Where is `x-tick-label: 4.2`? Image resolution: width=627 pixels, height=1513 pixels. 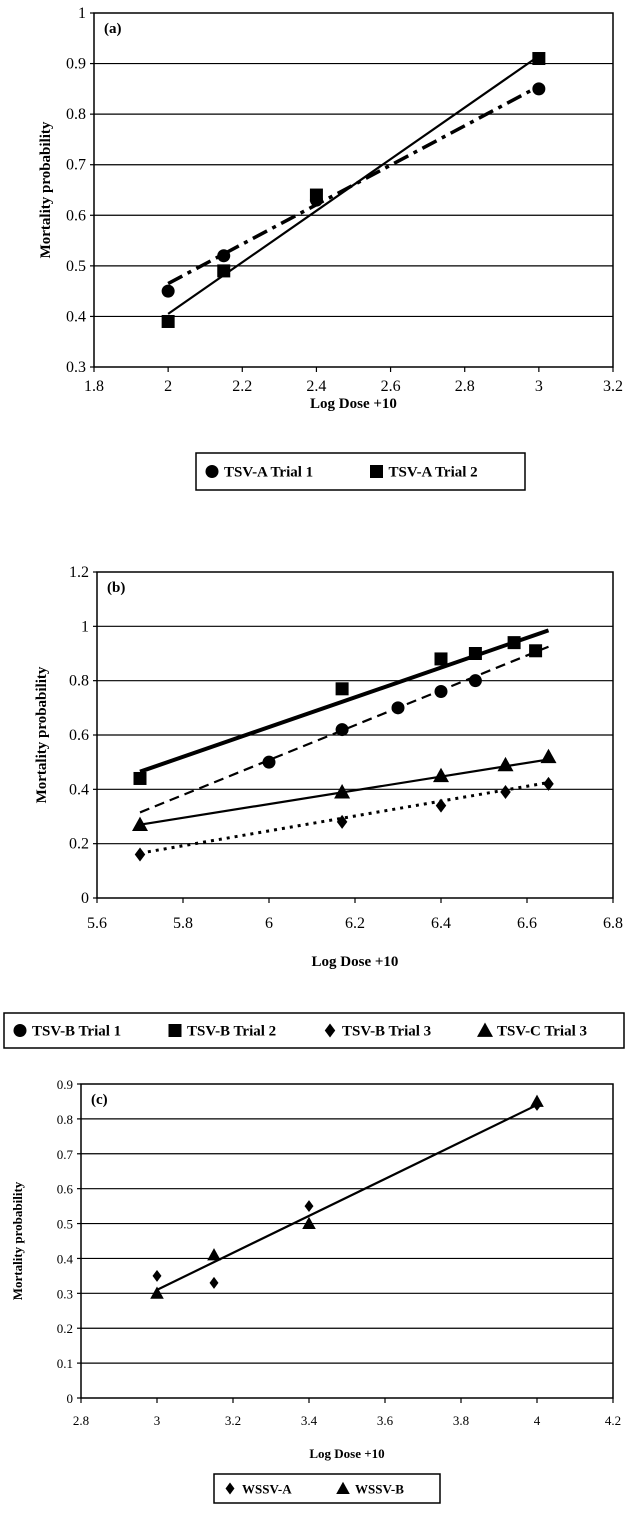
x-tick-label: 4.2 is located at coordinates (613, 1420).